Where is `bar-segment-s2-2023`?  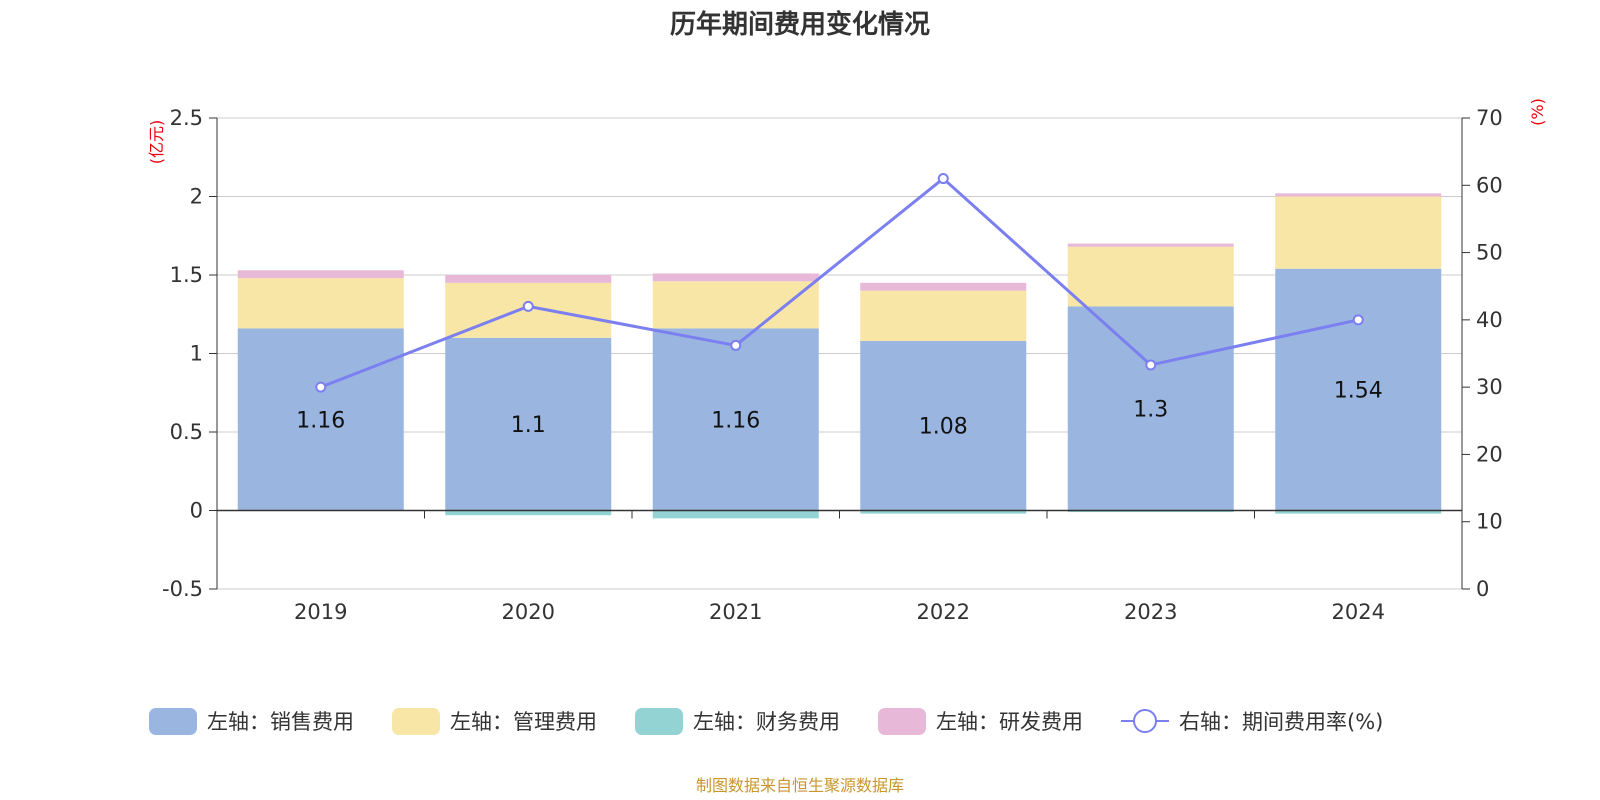 bar-segment-s2-2023 is located at coordinates (1150, 511).